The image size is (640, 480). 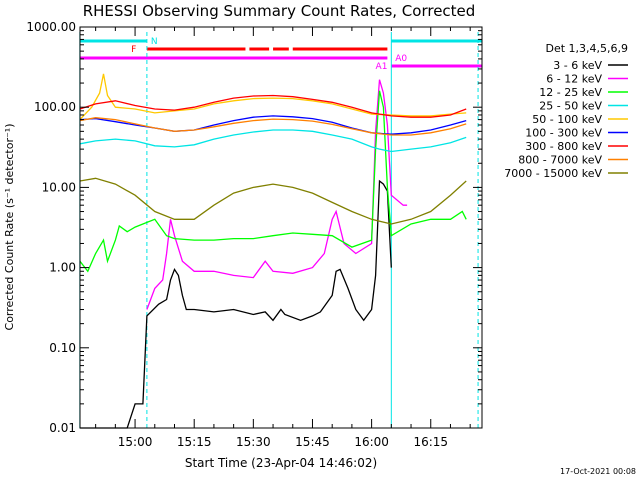 I want to click on legend-entry-label: 6 - 12 keV, so click(x=574, y=79).